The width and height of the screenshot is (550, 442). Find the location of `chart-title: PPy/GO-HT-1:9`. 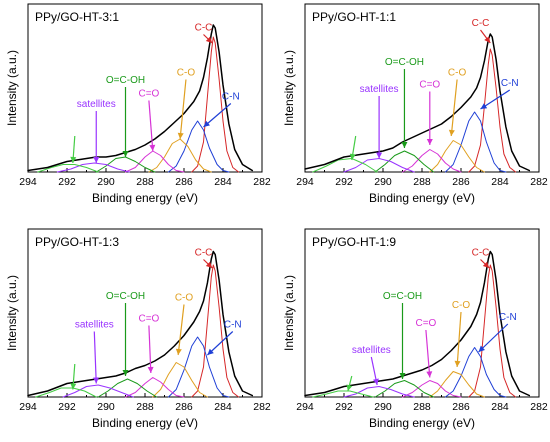

chart-title: PPy/GO-HT-1:9 is located at coordinates (354, 242).